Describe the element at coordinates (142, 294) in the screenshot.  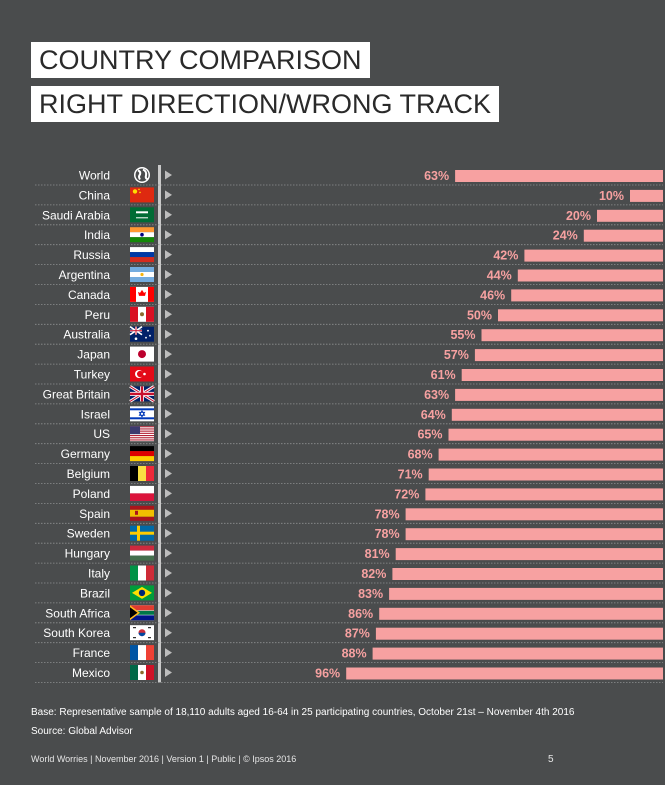
I see `flag-canada-icon` at that location.